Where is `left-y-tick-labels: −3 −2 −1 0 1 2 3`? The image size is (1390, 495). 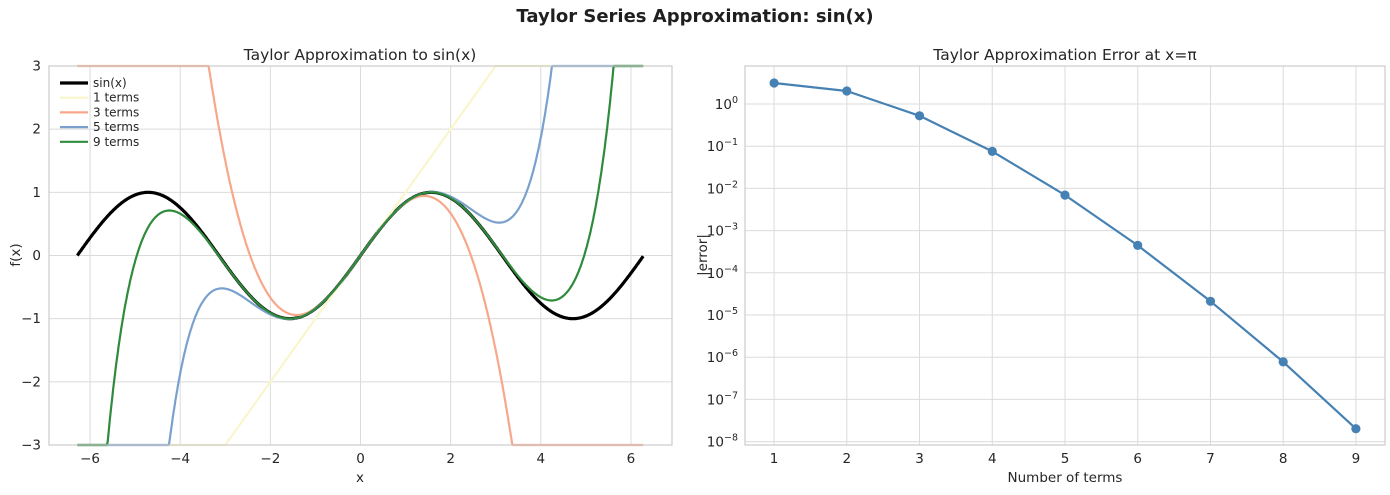 left-y-tick-labels: −3 −2 −1 0 1 2 3 is located at coordinates (31, 256).